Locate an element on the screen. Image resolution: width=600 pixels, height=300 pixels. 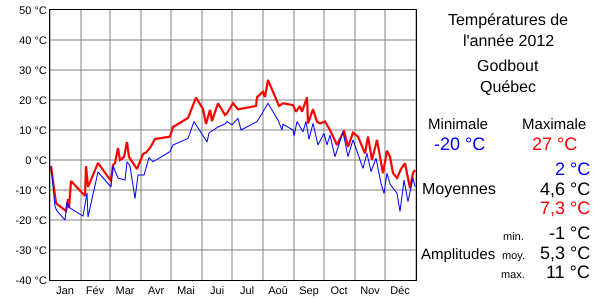
text: Minimale is located at coordinates (458, 124).